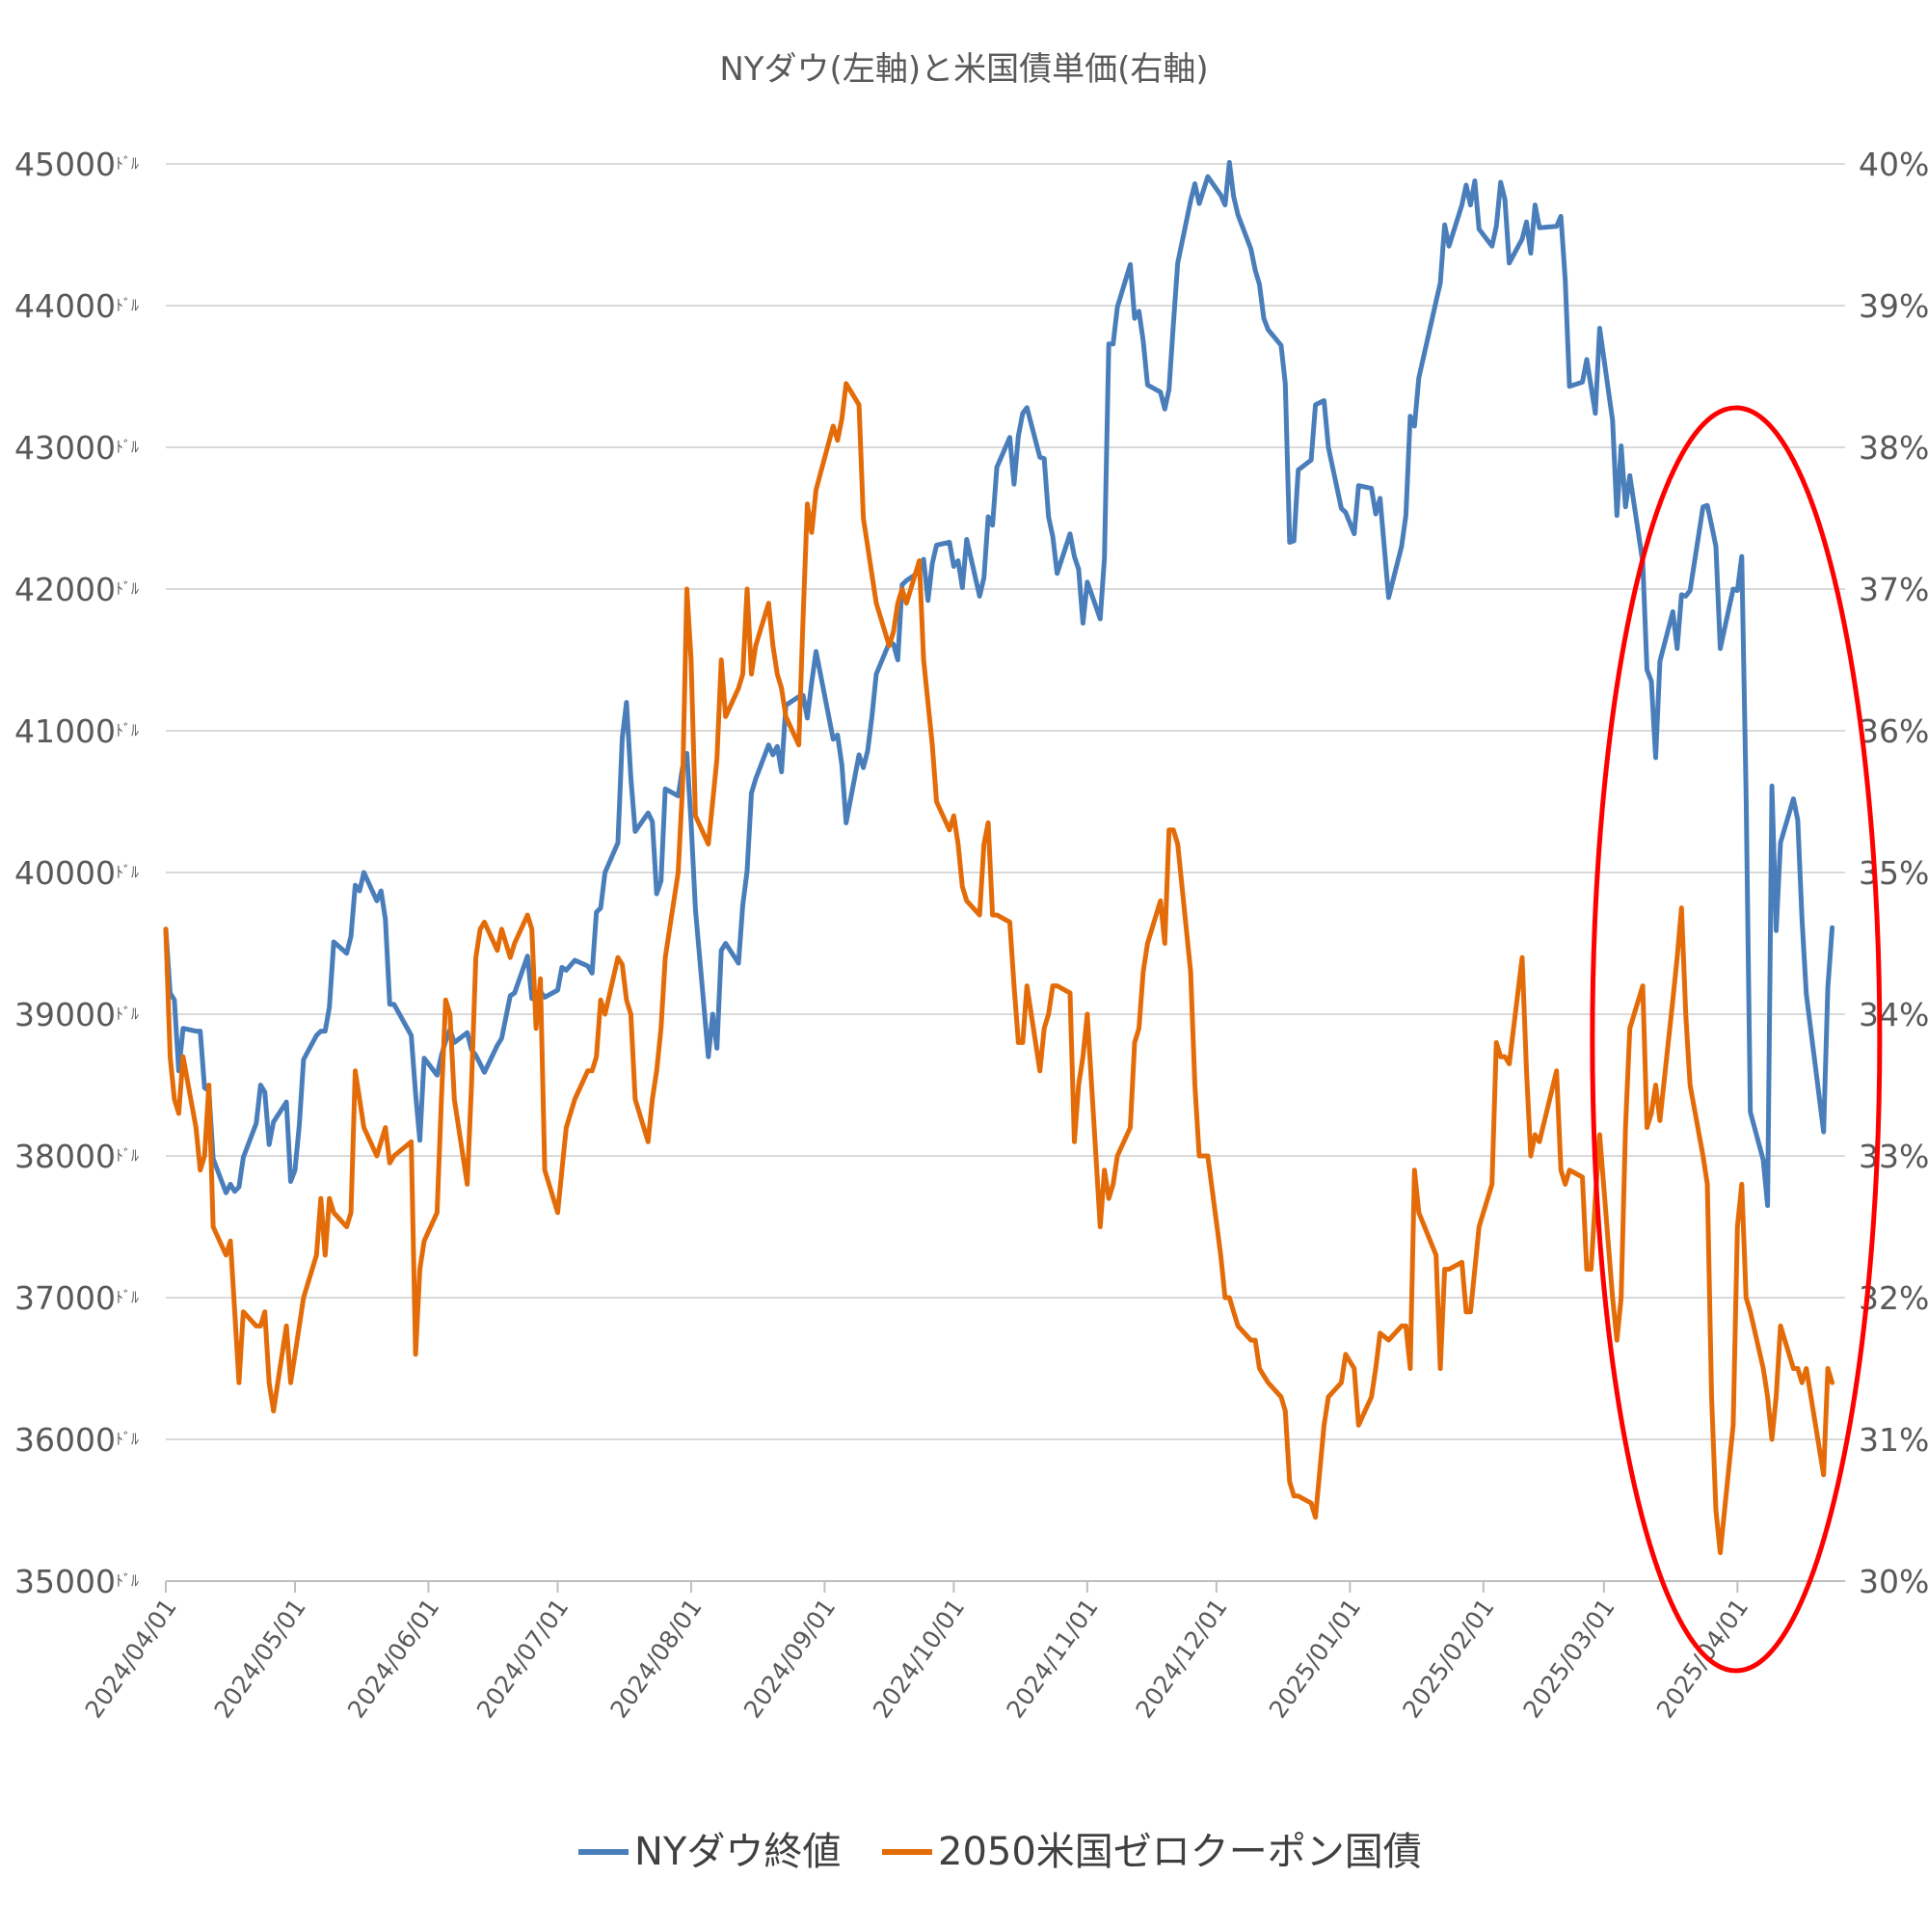 The height and width of the screenshot is (1932, 1928). I want to click on right-tick-label: 31%, so click(1893, 1440).